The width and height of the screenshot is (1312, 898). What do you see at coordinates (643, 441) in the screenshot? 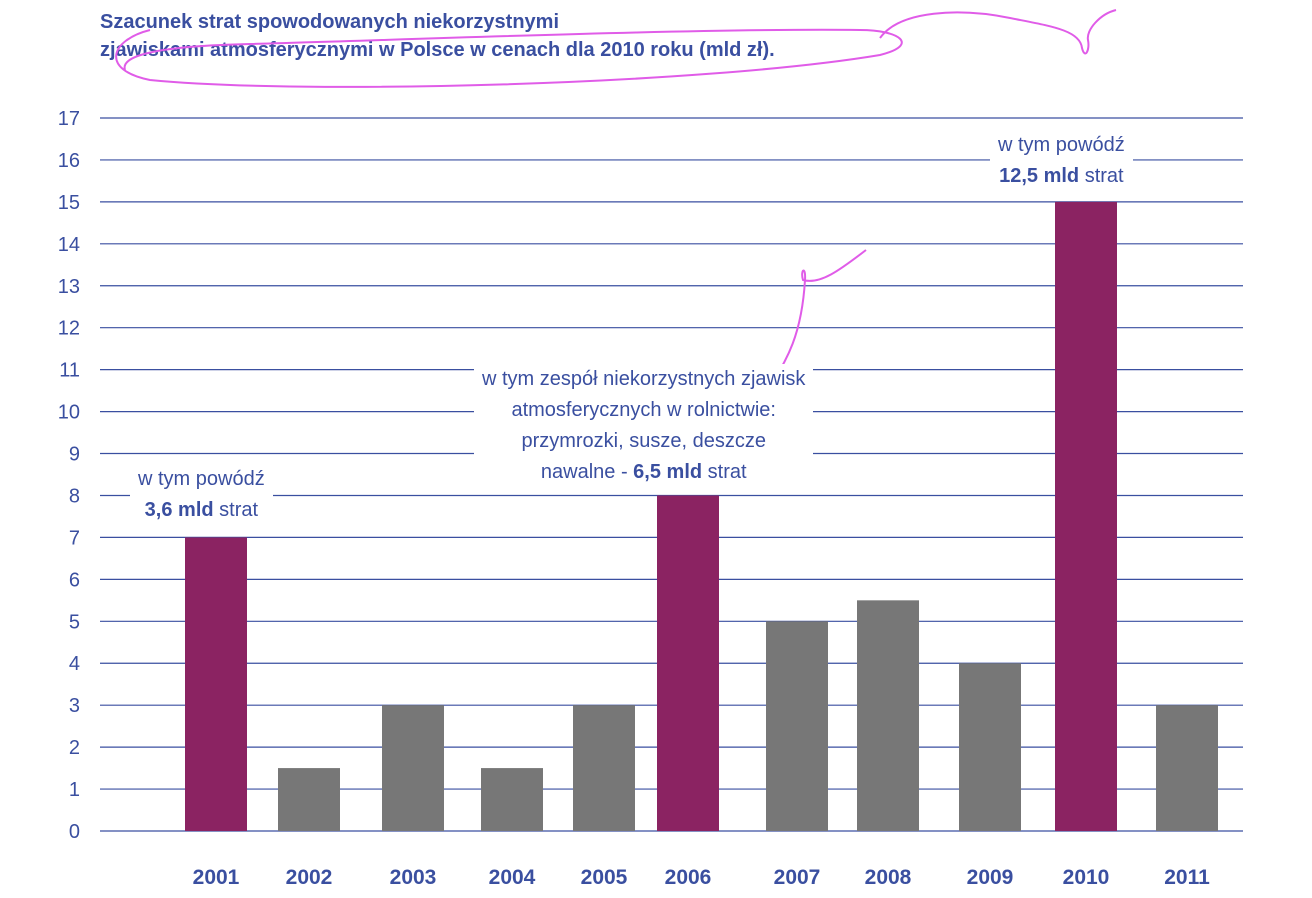
I see `annotation-2006-line-3: przymrozki, susze, deszcze` at bounding box center [643, 441].